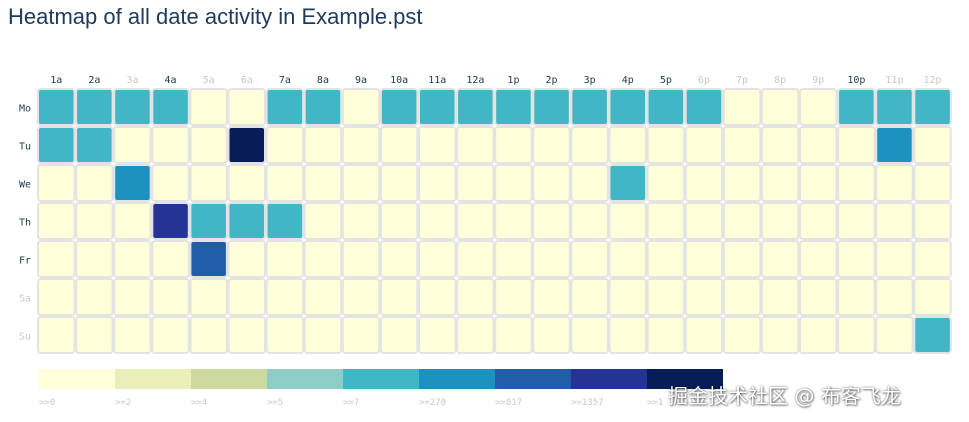 The image size is (969, 422). Describe the element at coordinates (208, 107) in the screenshot. I see `heatmap-cell-Mo-5a` at that location.